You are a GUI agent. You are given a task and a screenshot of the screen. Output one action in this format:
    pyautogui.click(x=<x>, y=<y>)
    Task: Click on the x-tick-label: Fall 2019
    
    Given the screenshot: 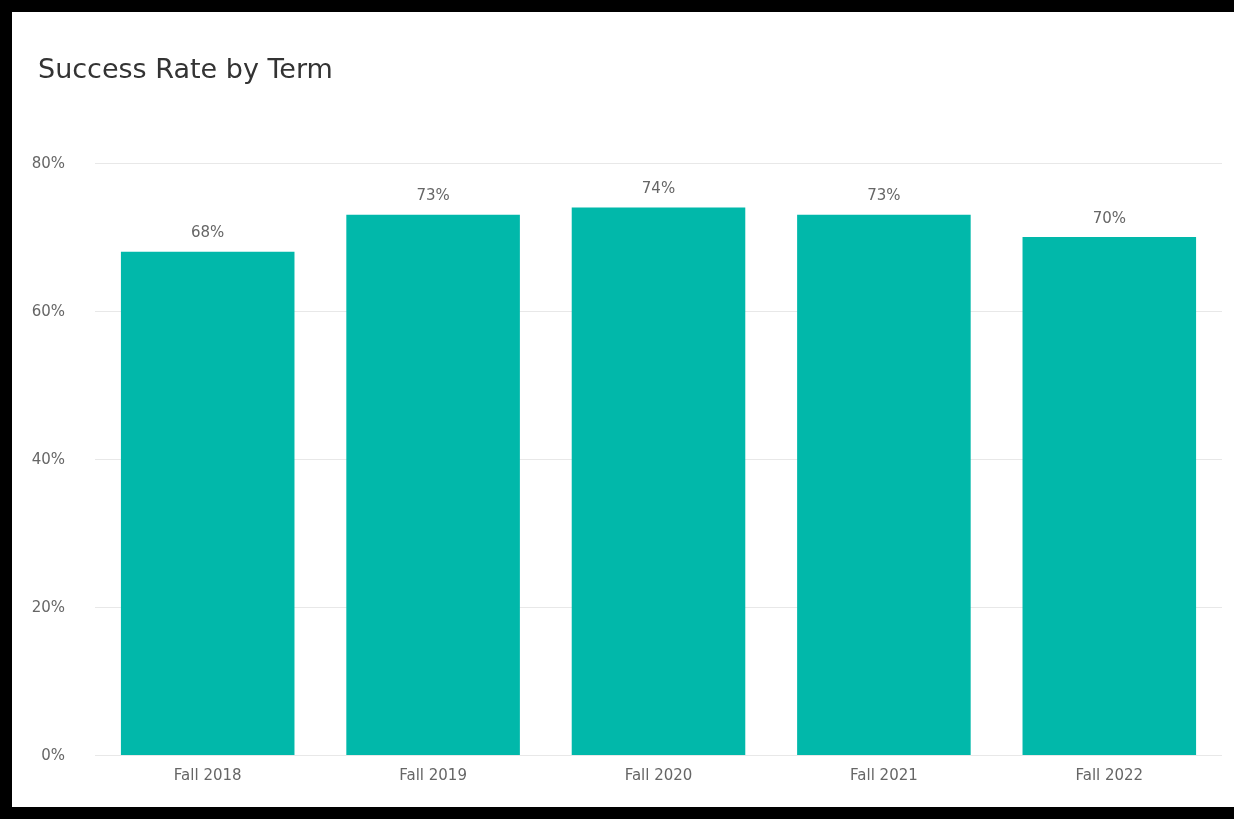 What is the action you would take?
    pyautogui.click(x=433, y=774)
    